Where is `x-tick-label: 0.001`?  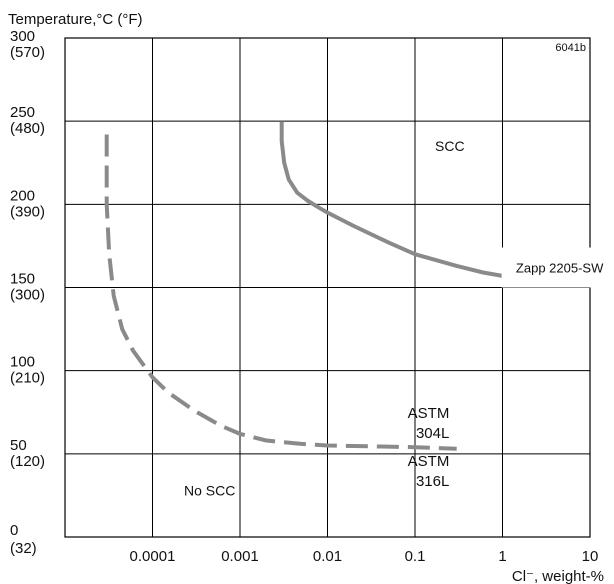 x-tick-label: 0.001 is located at coordinates (240, 556).